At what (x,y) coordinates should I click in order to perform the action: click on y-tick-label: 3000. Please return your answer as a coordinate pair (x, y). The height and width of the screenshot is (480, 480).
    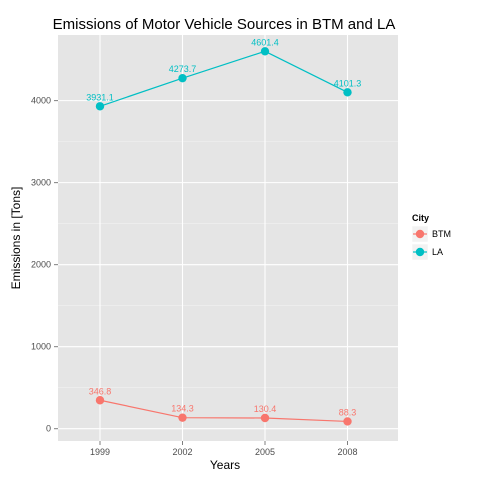
    Looking at the image, I should click on (41, 183).